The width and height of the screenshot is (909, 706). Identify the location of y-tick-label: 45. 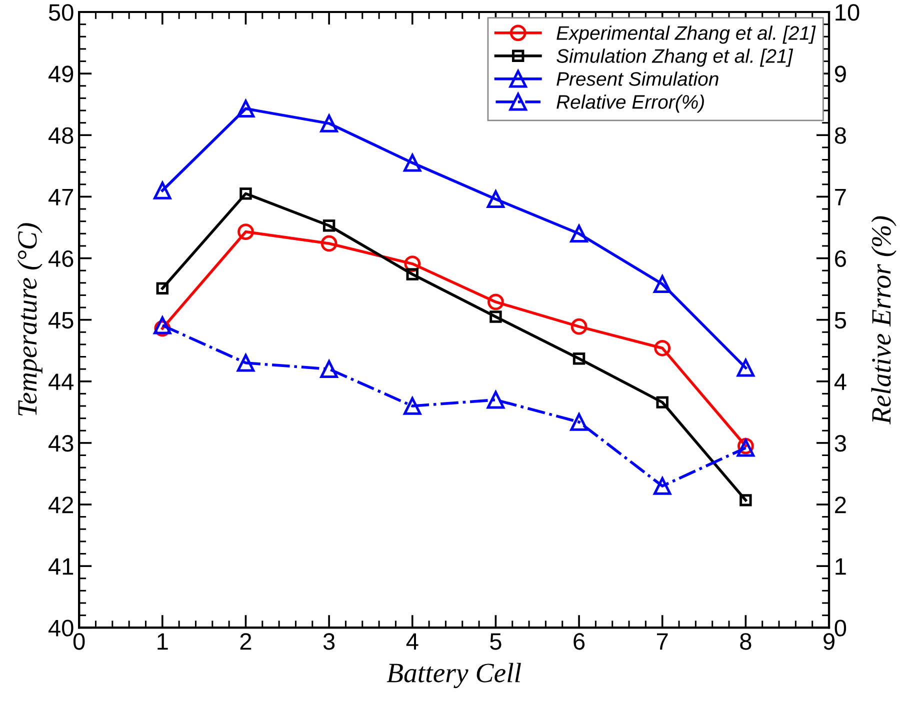
(61, 320).